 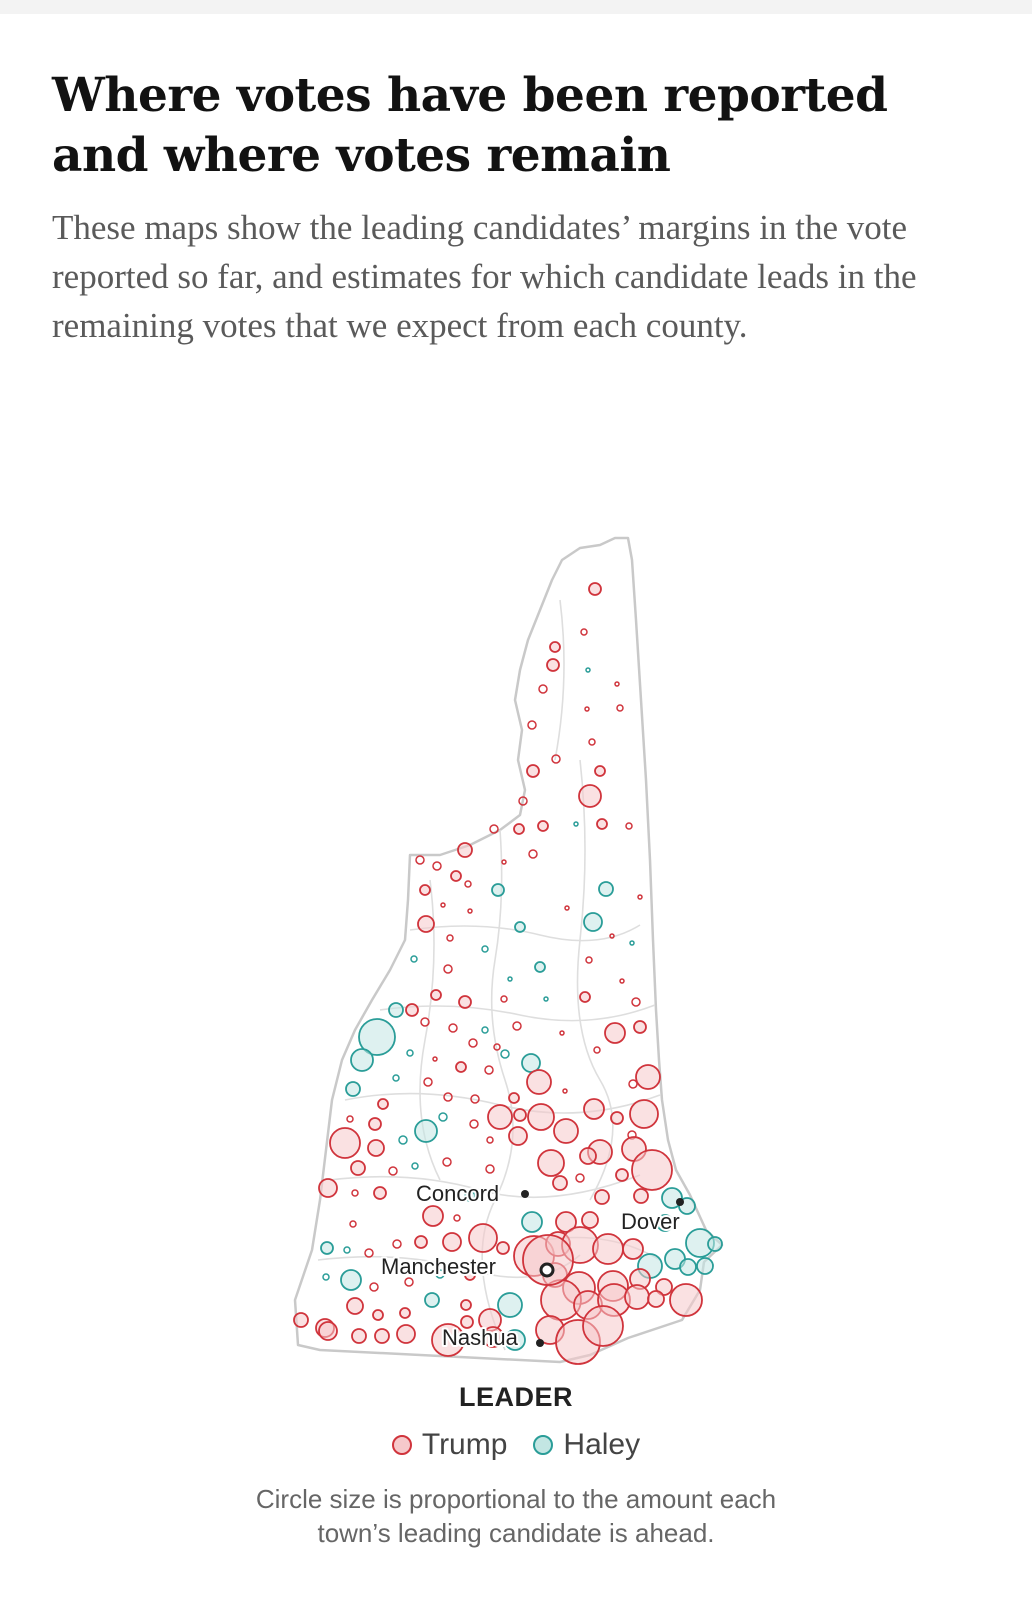 What do you see at coordinates (516, 7) in the screenshot?
I see `top-bar` at bounding box center [516, 7].